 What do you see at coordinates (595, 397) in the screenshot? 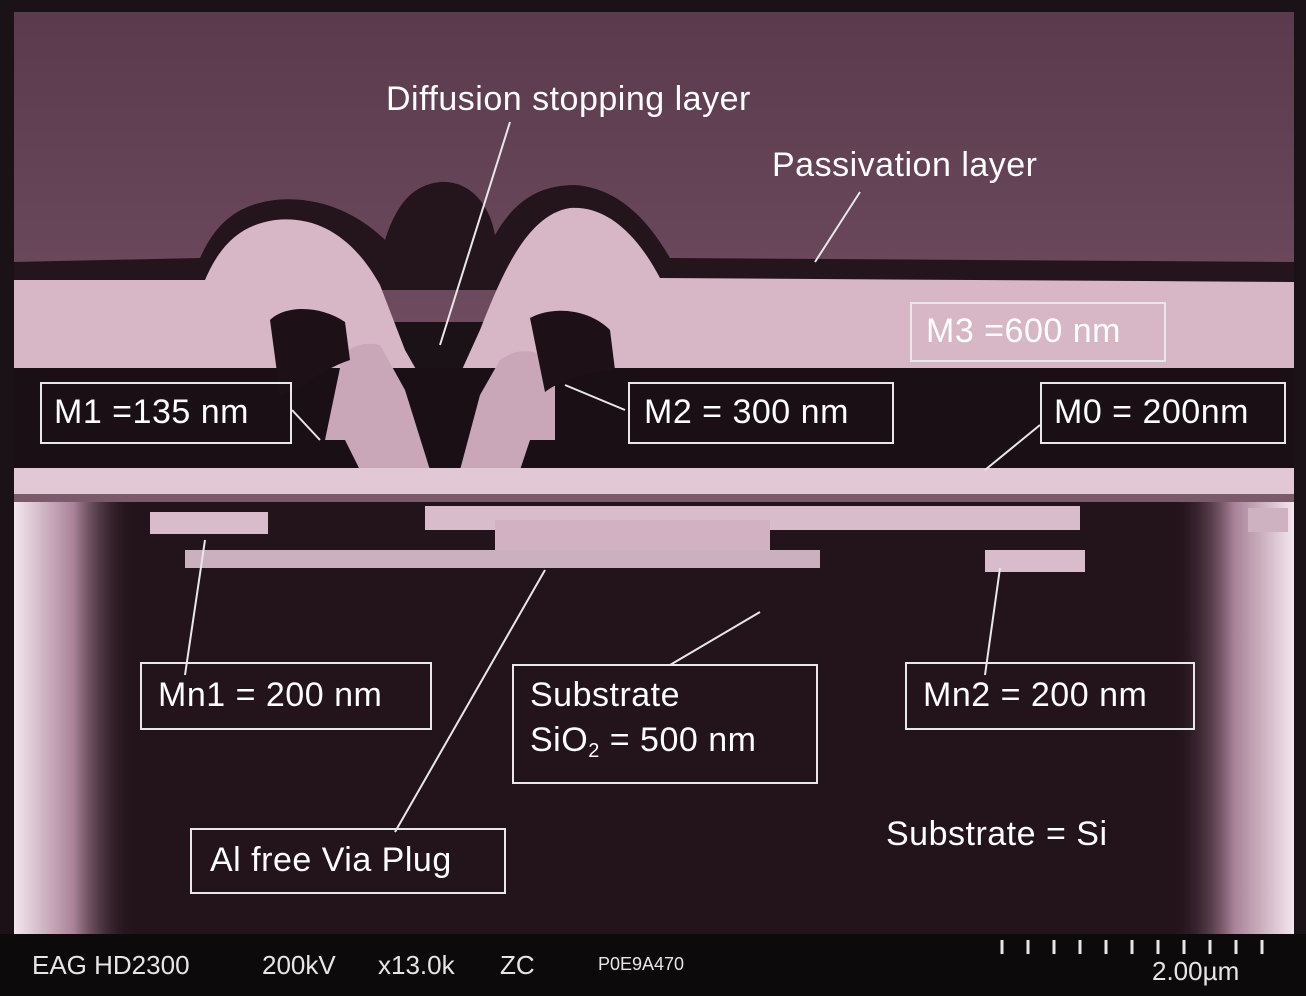
I see `leader-m2` at bounding box center [595, 397].